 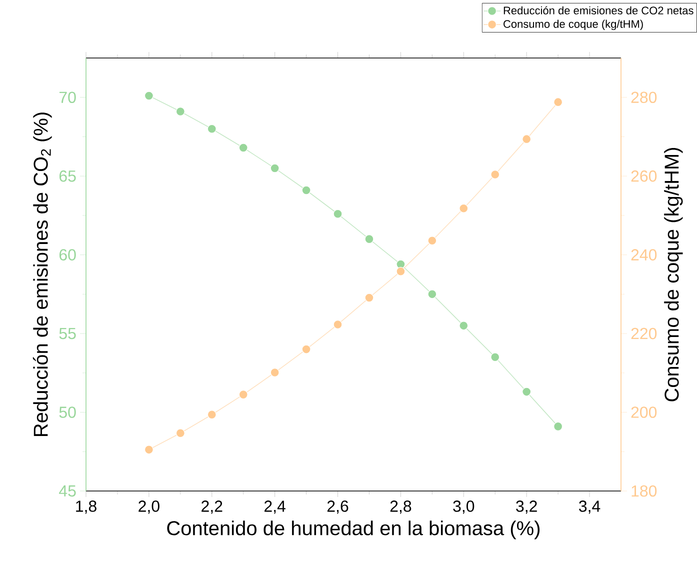 I want to click on y-tick-label: 45, so click(x=67, y=491).